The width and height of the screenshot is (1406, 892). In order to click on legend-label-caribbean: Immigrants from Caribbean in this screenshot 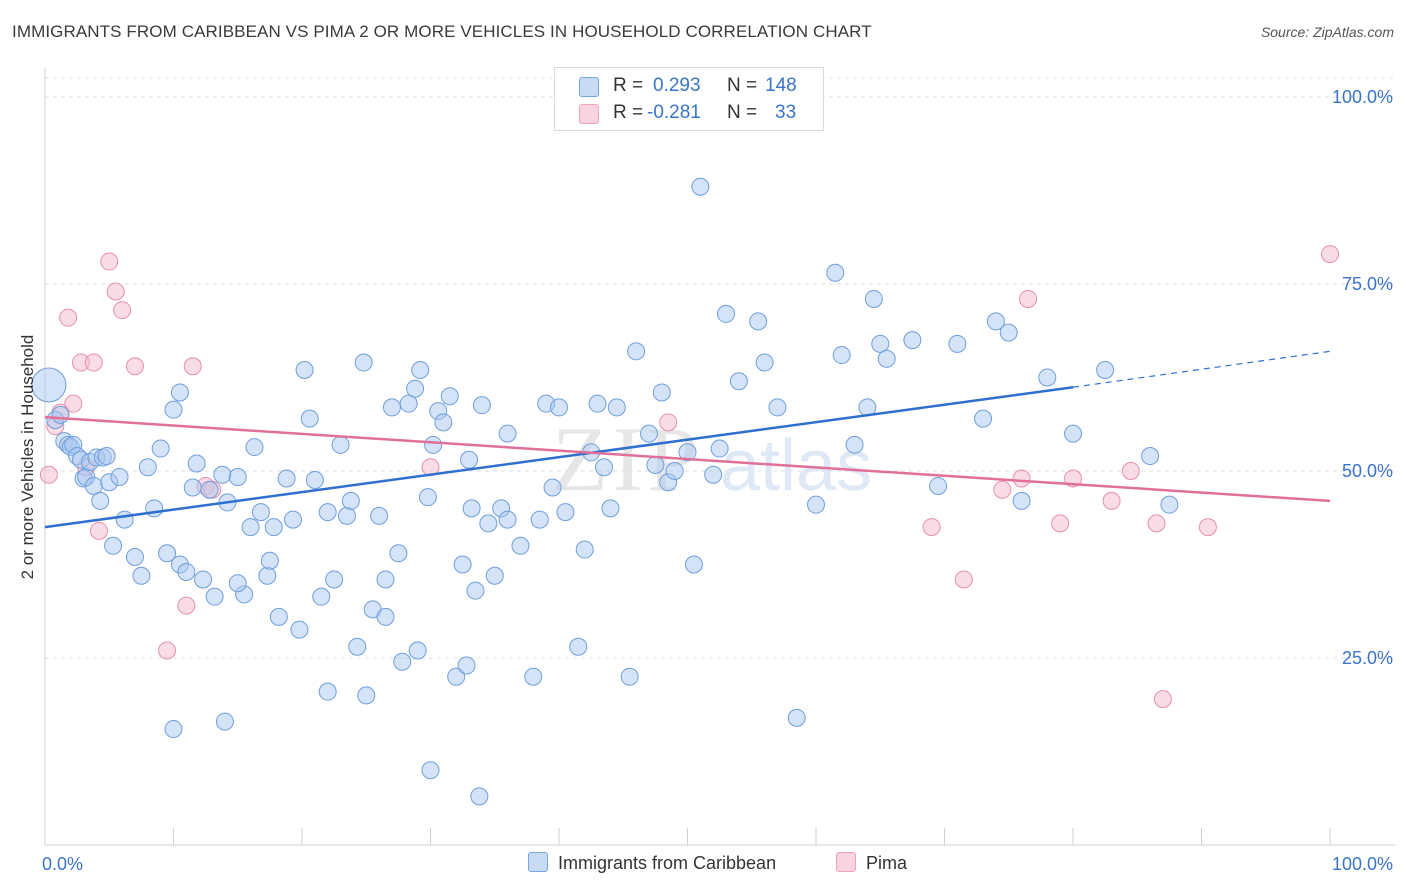, I will do `click(667, 863)`.